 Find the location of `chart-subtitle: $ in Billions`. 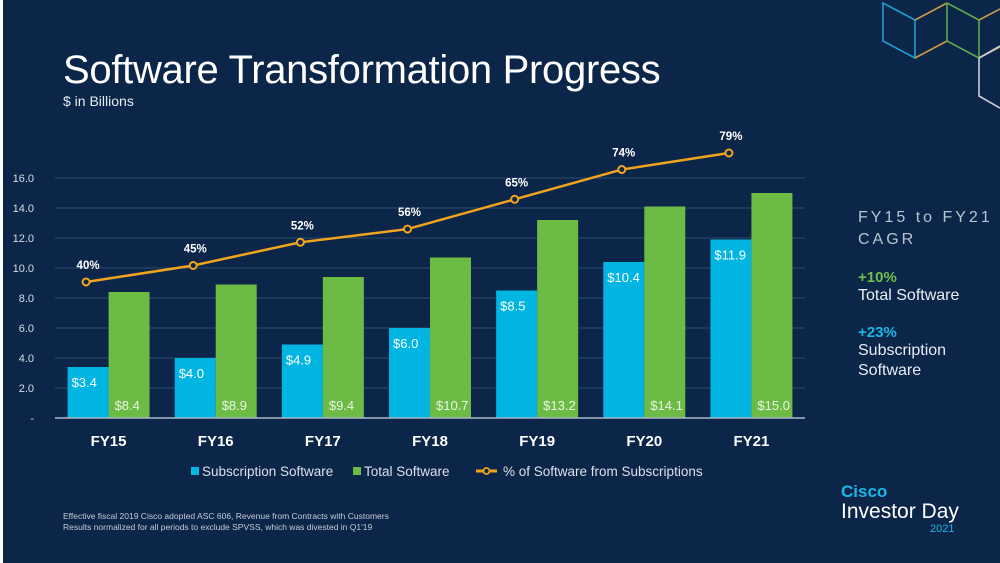

chart-subtitle: $ in Billions is located at coordinates (98, 101).